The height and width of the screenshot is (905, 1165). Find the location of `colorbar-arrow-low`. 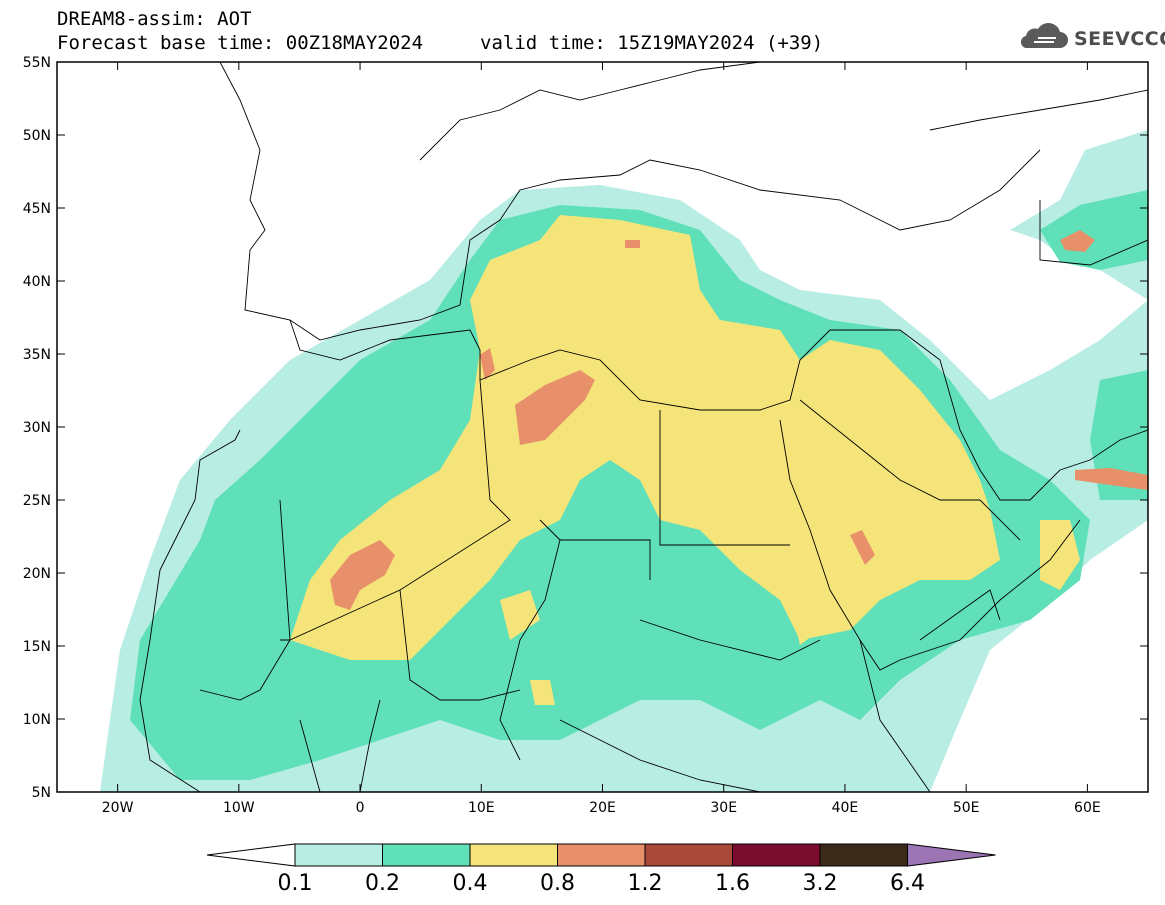

colorbar-arrow-low is located at coordinates (251, 855).